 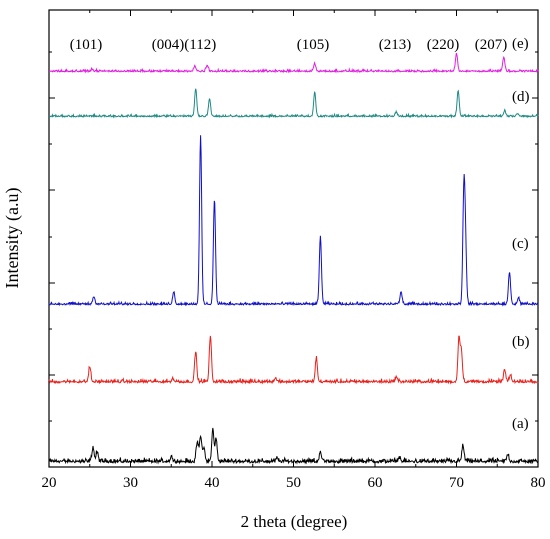 I want to click on peak-annotation: (213), so click(x=395, y=45).